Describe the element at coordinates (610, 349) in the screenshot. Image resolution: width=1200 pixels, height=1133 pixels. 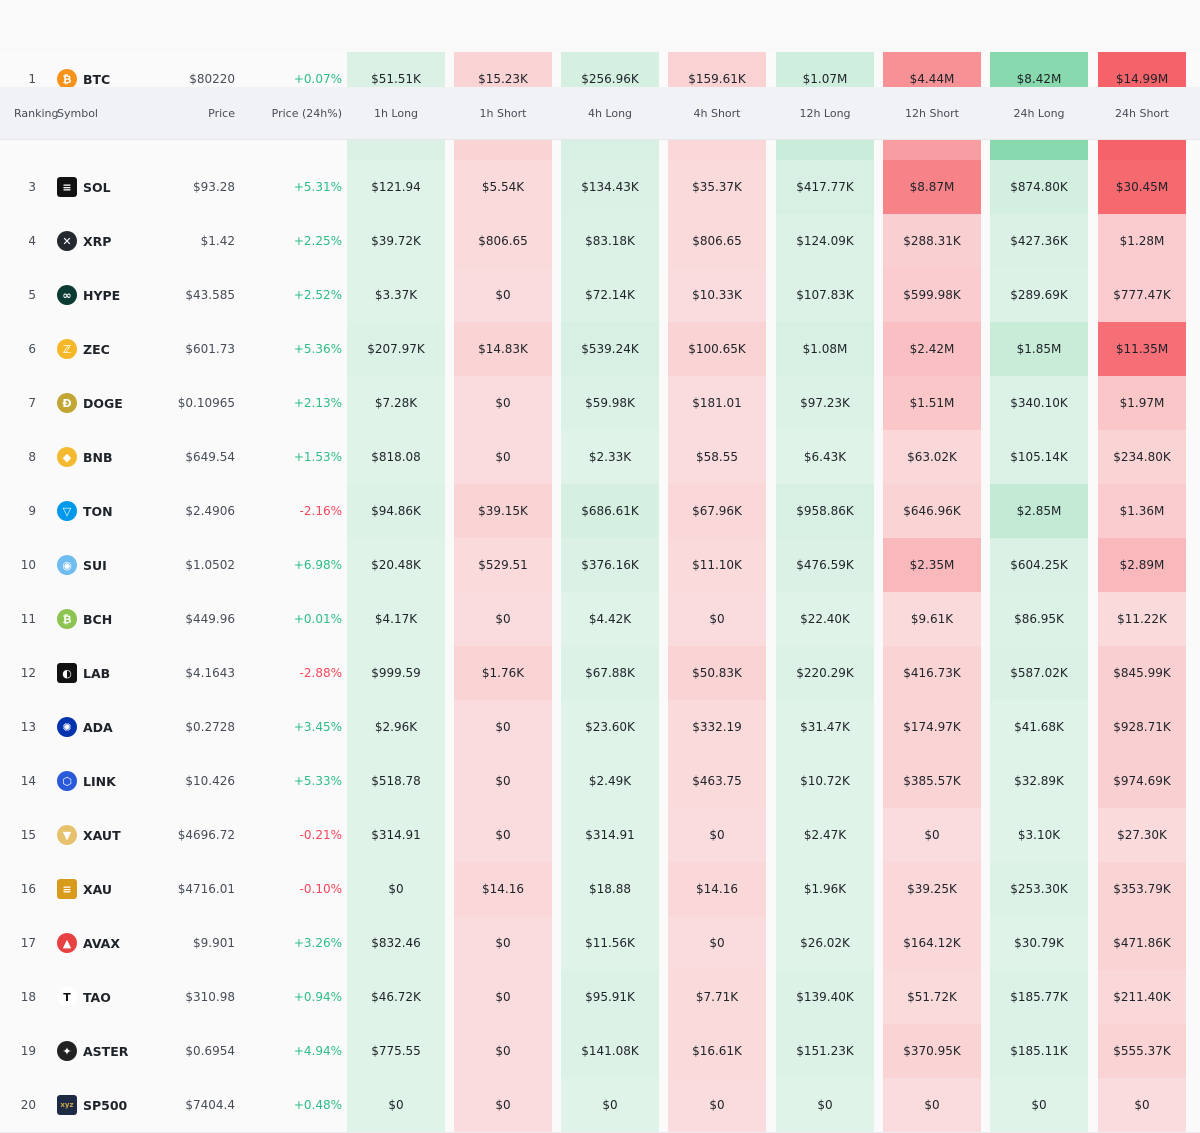
I see `long-liquidation-cell: $539.24K` at that location.